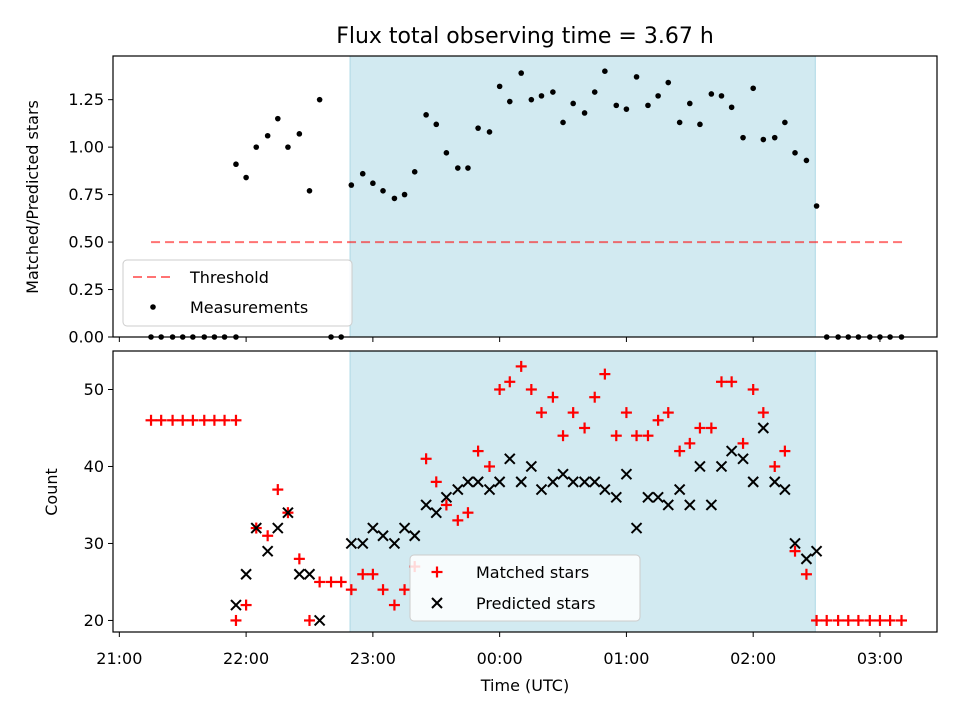 The height and width of the screenshot is (720, 960). What do you see at coordinates (237, 293) in the screenshot?
I see `legend-box` at bounding box center [237, 293].